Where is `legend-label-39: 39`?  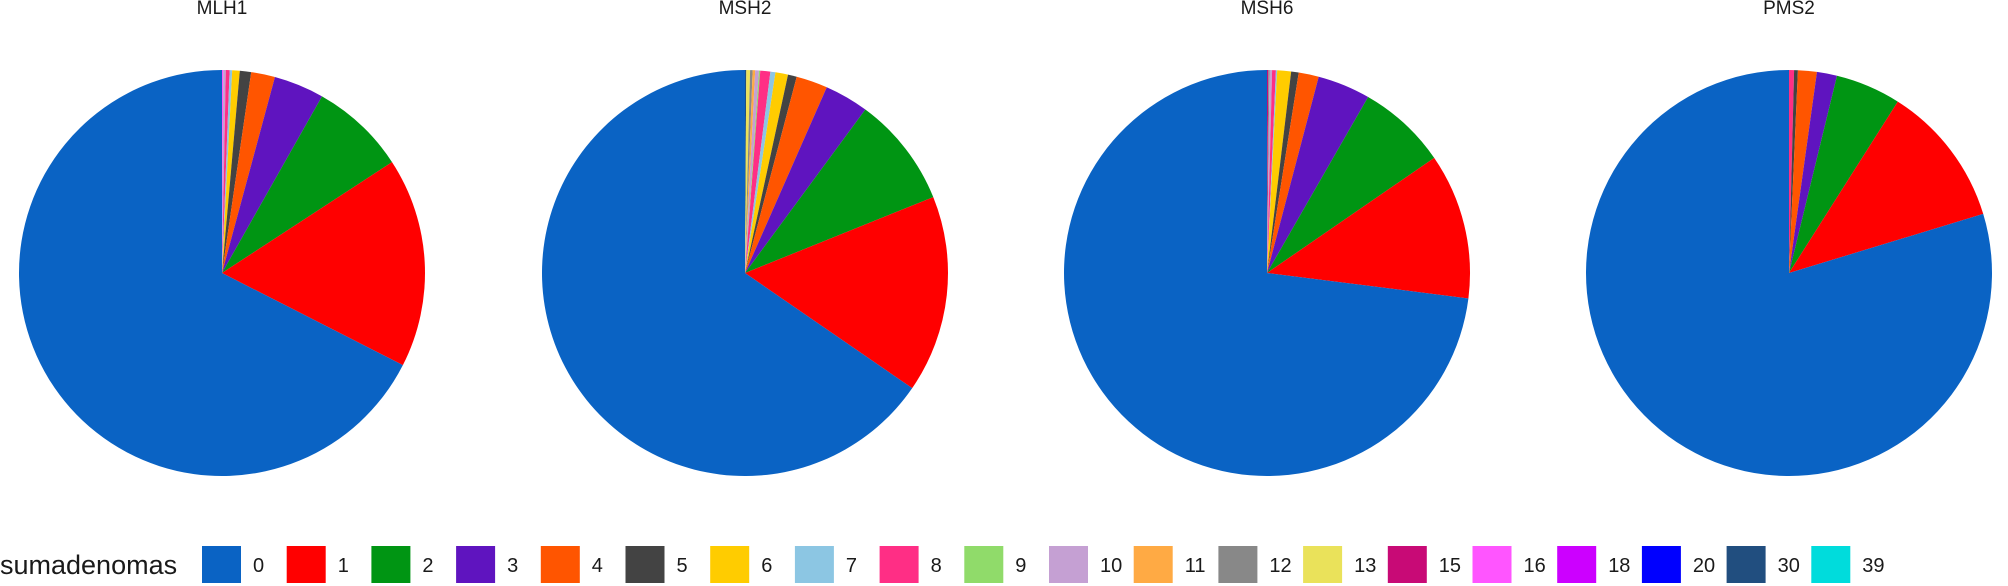
legend-label-39: 39 is located at coordinates (1873, 566).